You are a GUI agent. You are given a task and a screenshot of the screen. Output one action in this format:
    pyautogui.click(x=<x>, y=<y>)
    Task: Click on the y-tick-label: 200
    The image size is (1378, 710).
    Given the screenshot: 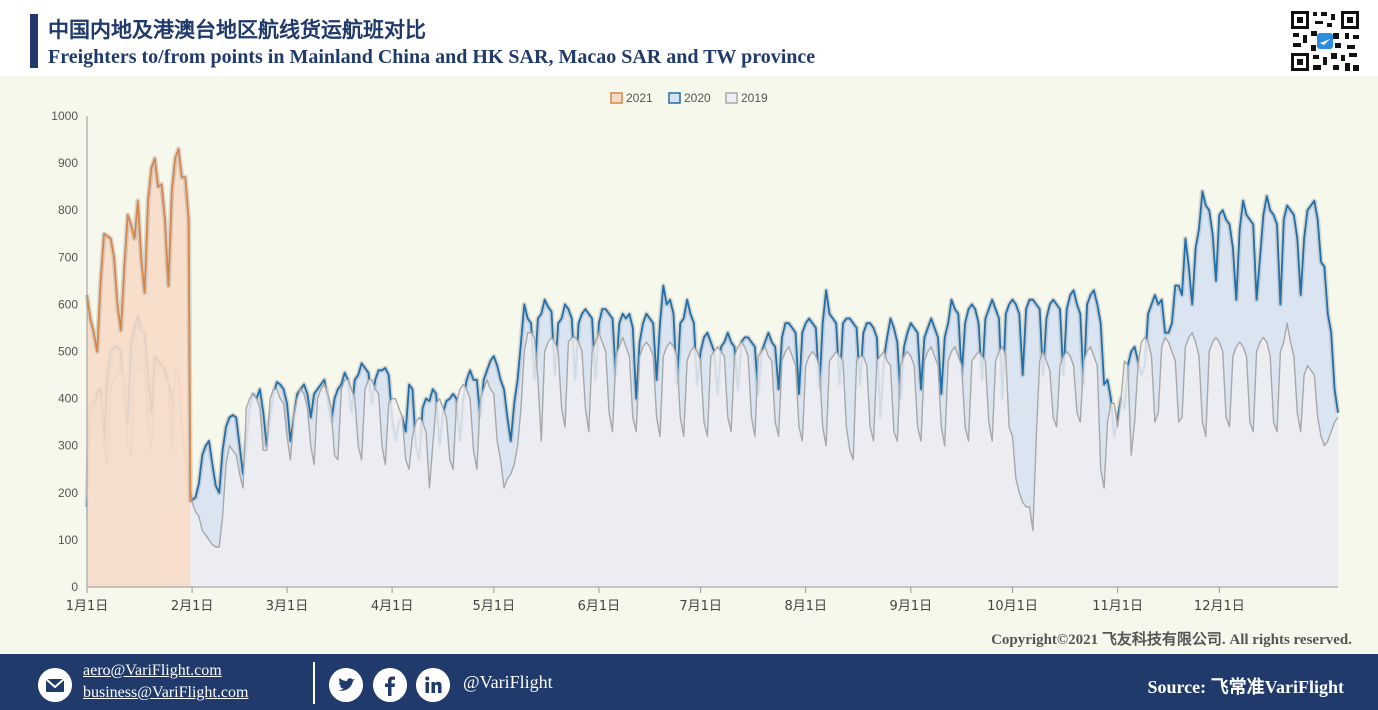 What is the action you would take?
    pyautogui.click(x=68, y=493)
    